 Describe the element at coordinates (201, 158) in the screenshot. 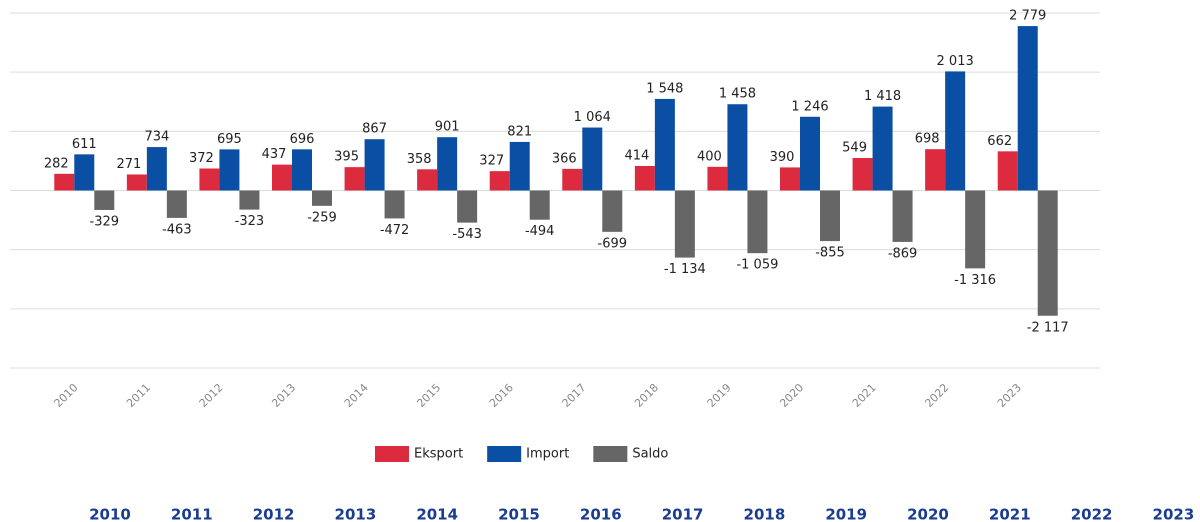

I see `data-label: 372` at that location.